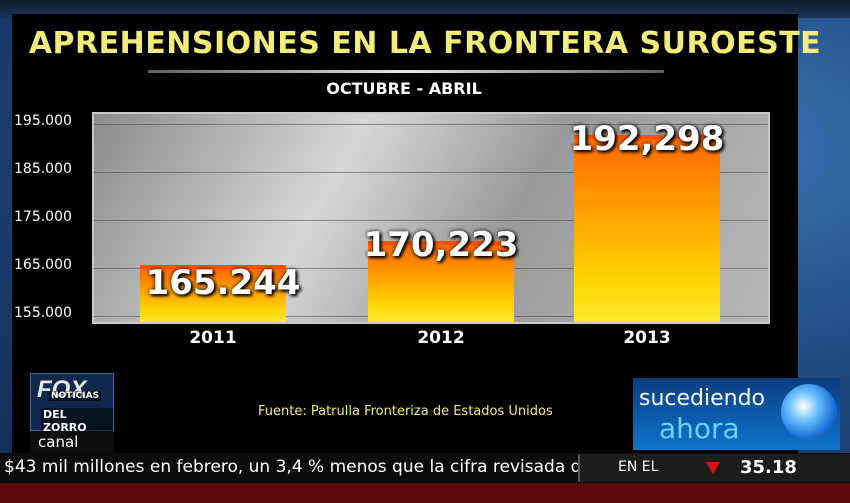 This screenshot has width=850, height=503. I want to click on down-arrow-icon, so click(713, 468).